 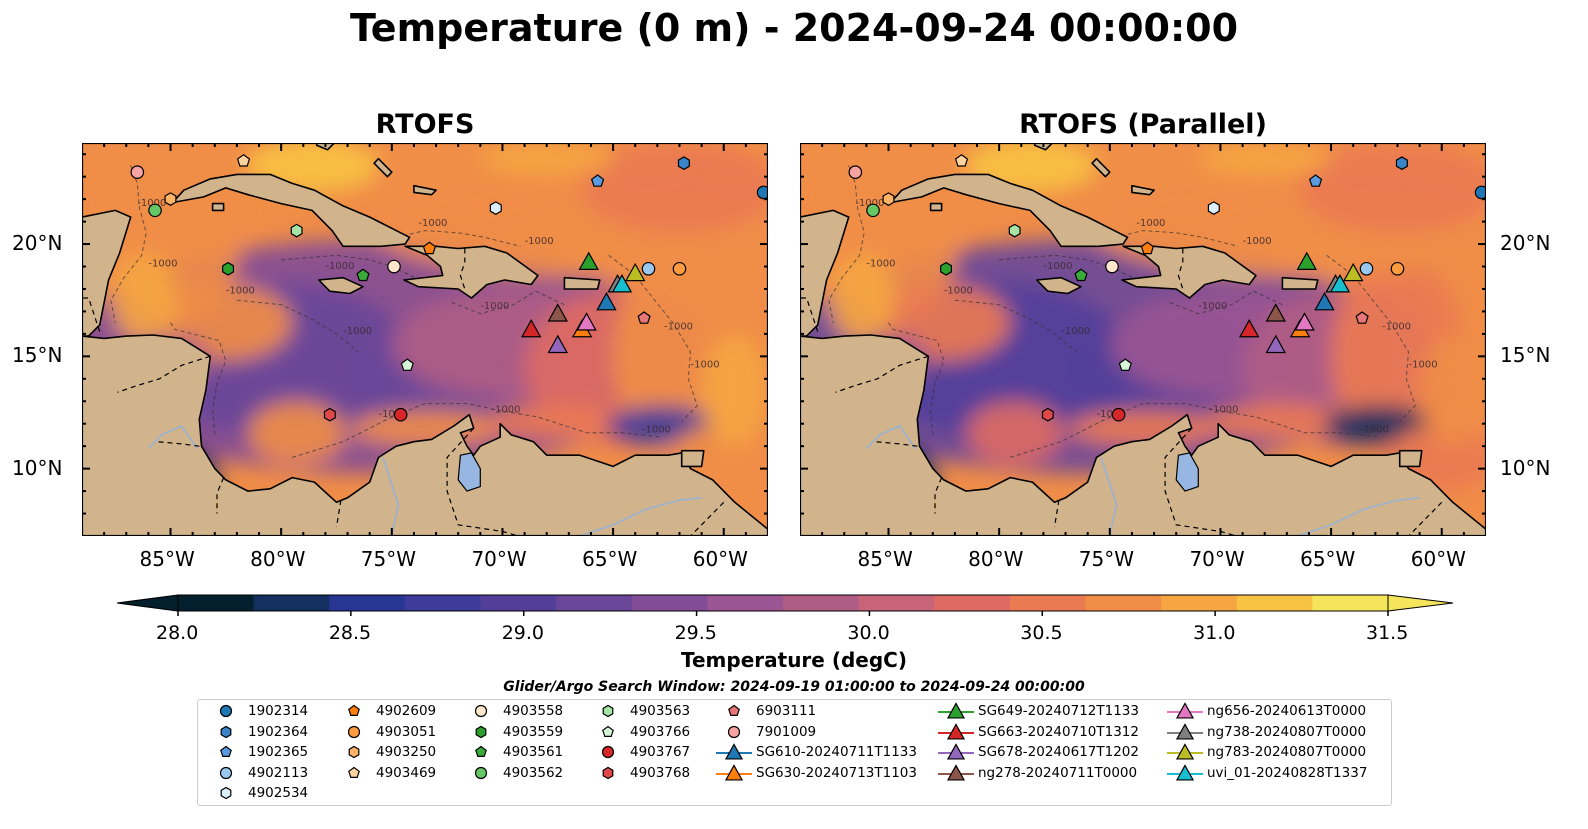 What do you see at coordinates (786, 711) in the screenshot?
I see `legend-label: 6903111` at bounding box center [786, 711].